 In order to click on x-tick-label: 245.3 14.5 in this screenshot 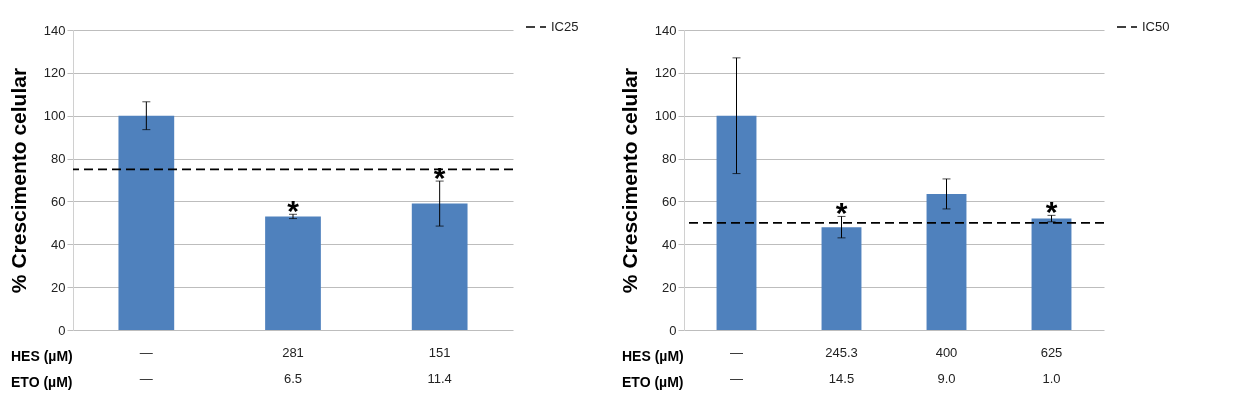, I will do `click(841, 365)`.